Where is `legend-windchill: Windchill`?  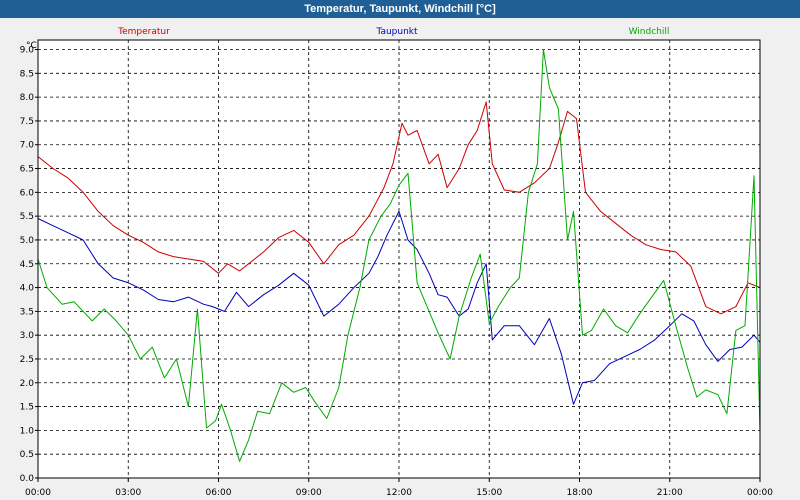
legend-windchill: Windchill is located at coordinates (649, 32).